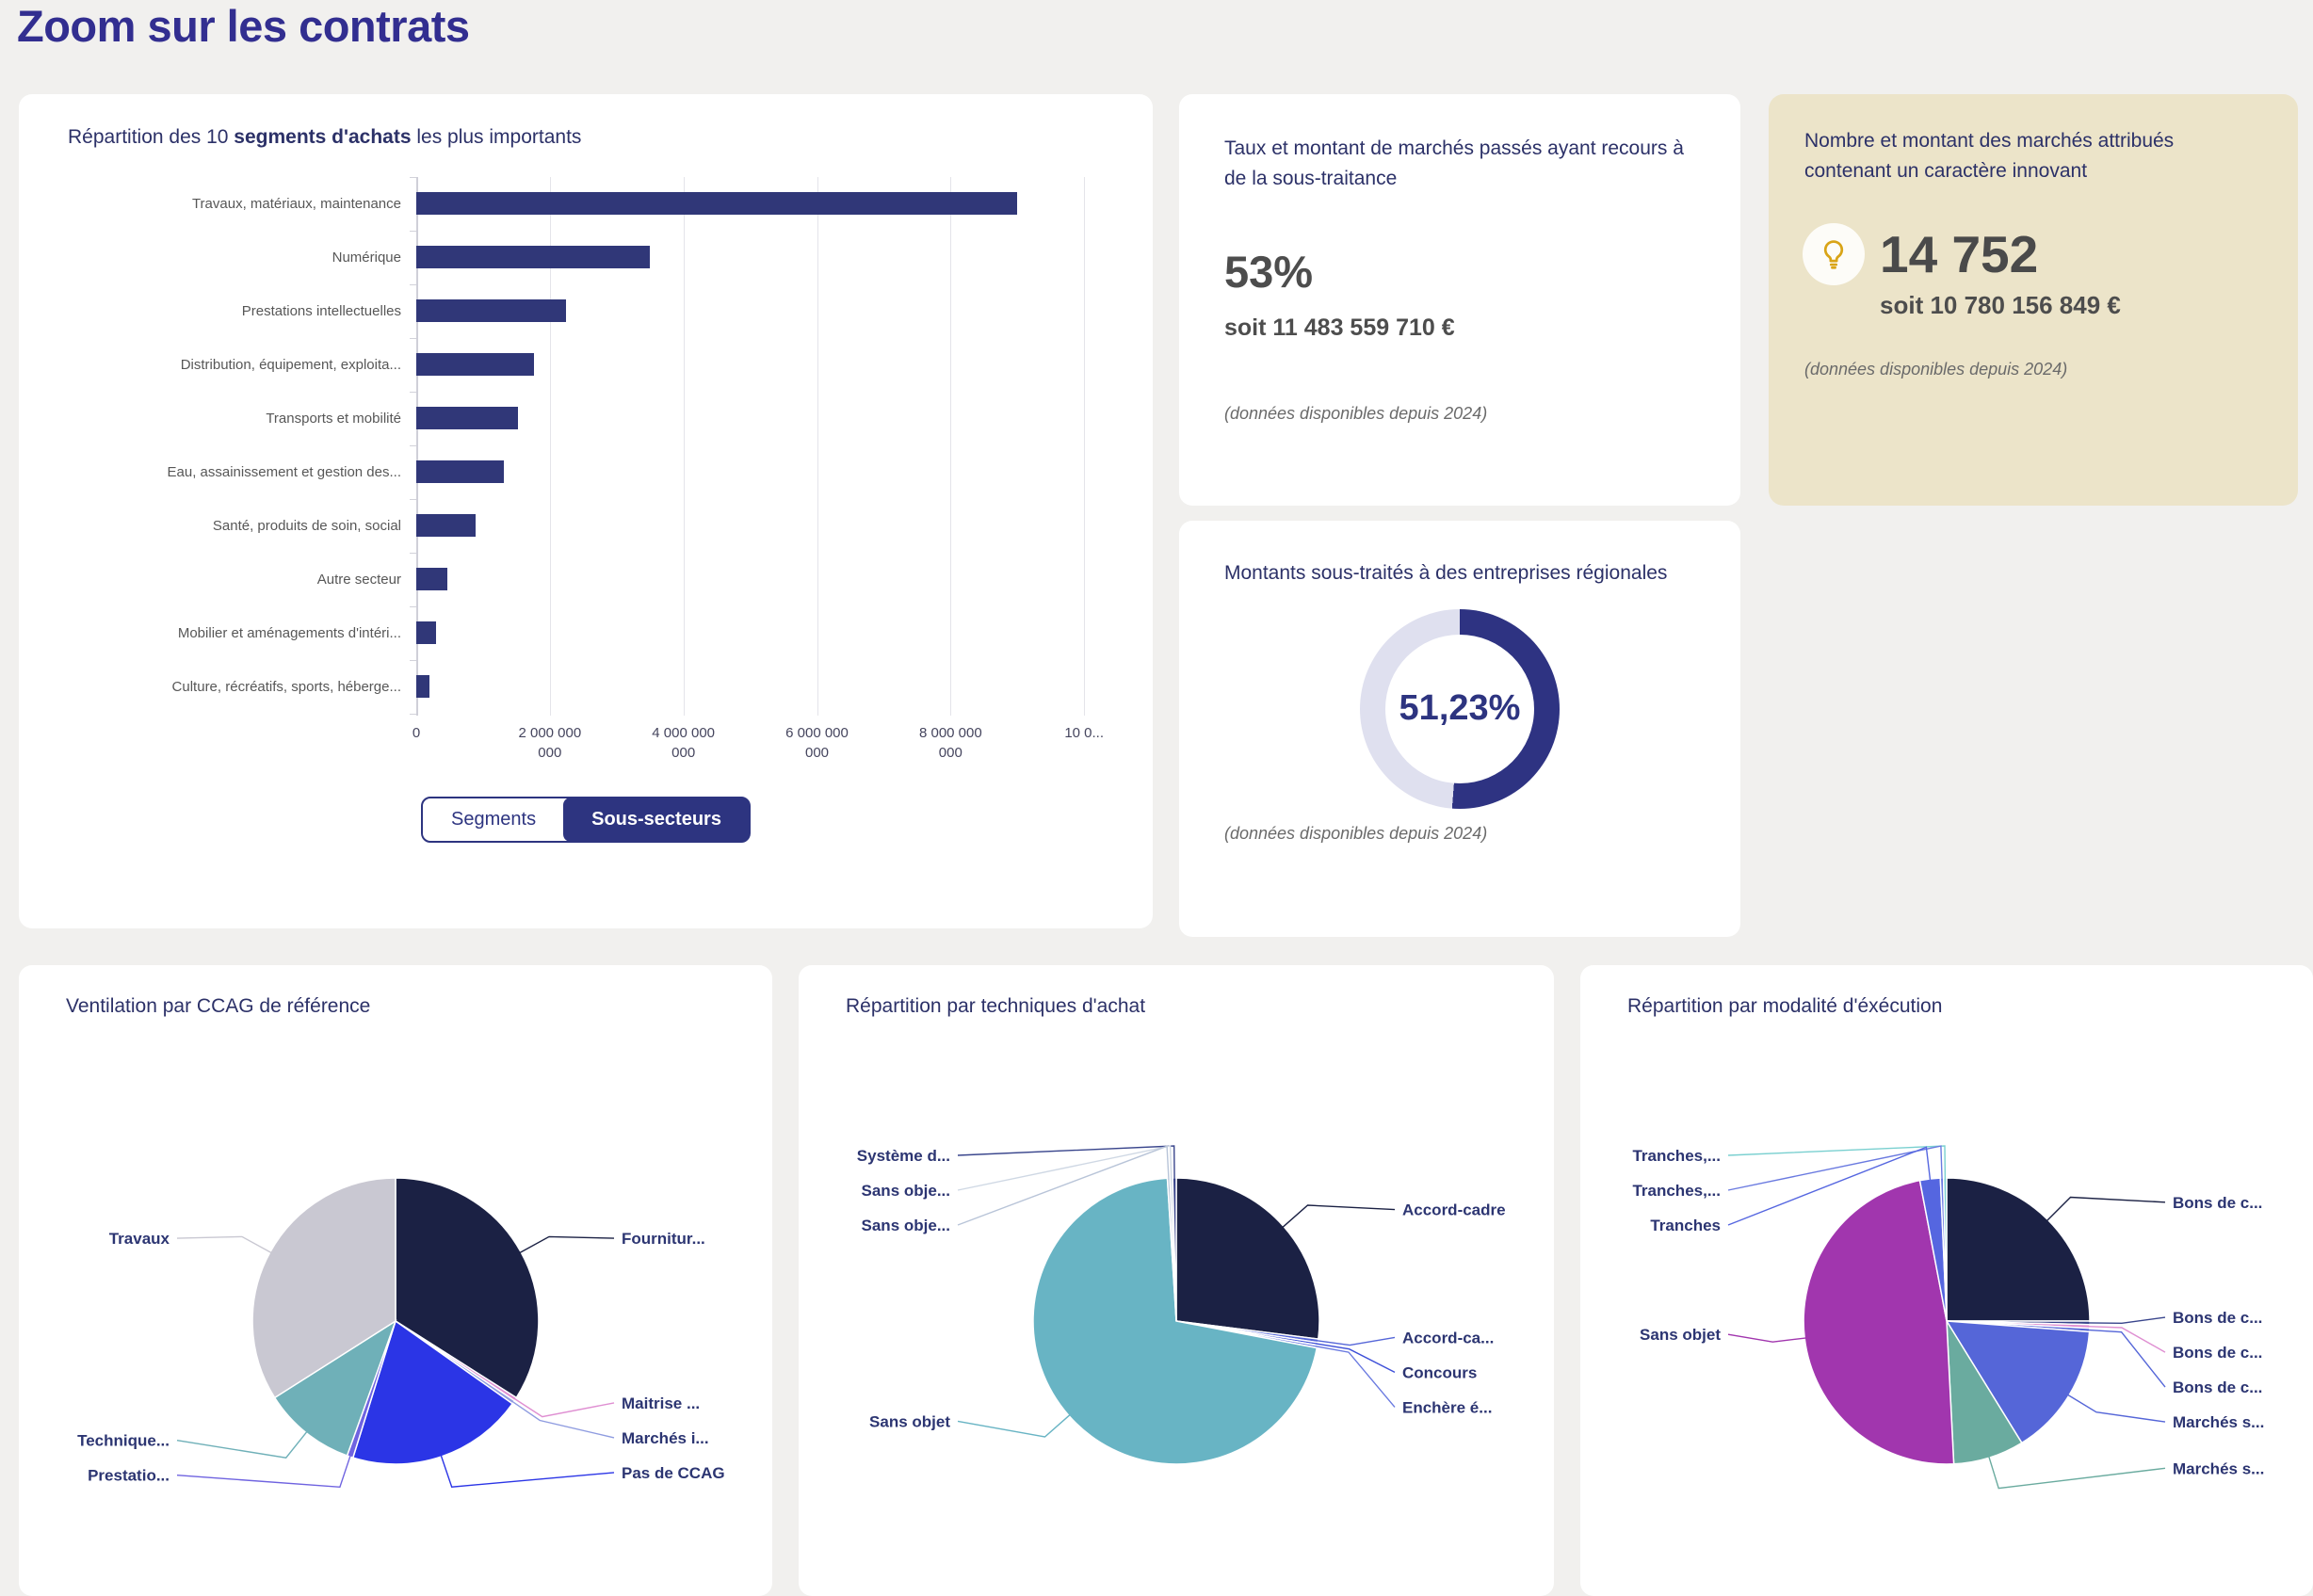 The width and height of the screenshot is (2313, 1596). I want to click on toggle-wrap: Segments Sous-secteurs, so click(586, 819).